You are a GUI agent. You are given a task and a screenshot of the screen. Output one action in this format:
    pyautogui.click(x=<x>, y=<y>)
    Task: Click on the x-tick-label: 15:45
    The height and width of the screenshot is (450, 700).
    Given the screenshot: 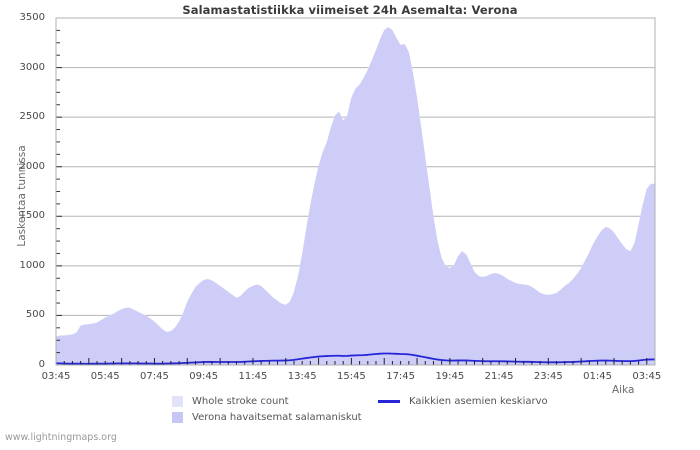 What is the action you would take?
    pyautogui.click(x=351, y=376)
    